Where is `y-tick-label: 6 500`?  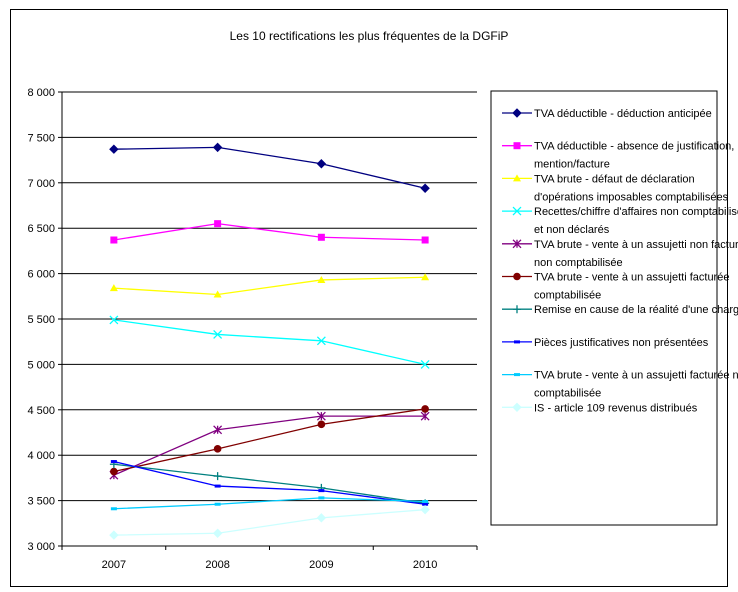 y-tick-label: 6 500 is located at coordinates (41, 229).